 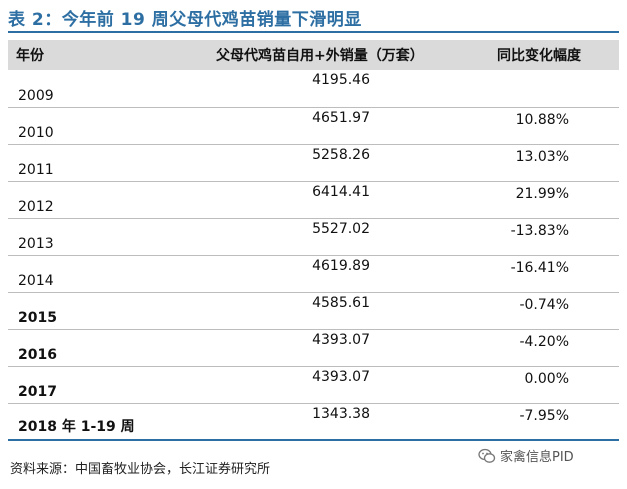 What do you see at coordinates (330, 163) in the screenshot?
I see `sales-cell: 5258.26` at bounding box center [330, 163].